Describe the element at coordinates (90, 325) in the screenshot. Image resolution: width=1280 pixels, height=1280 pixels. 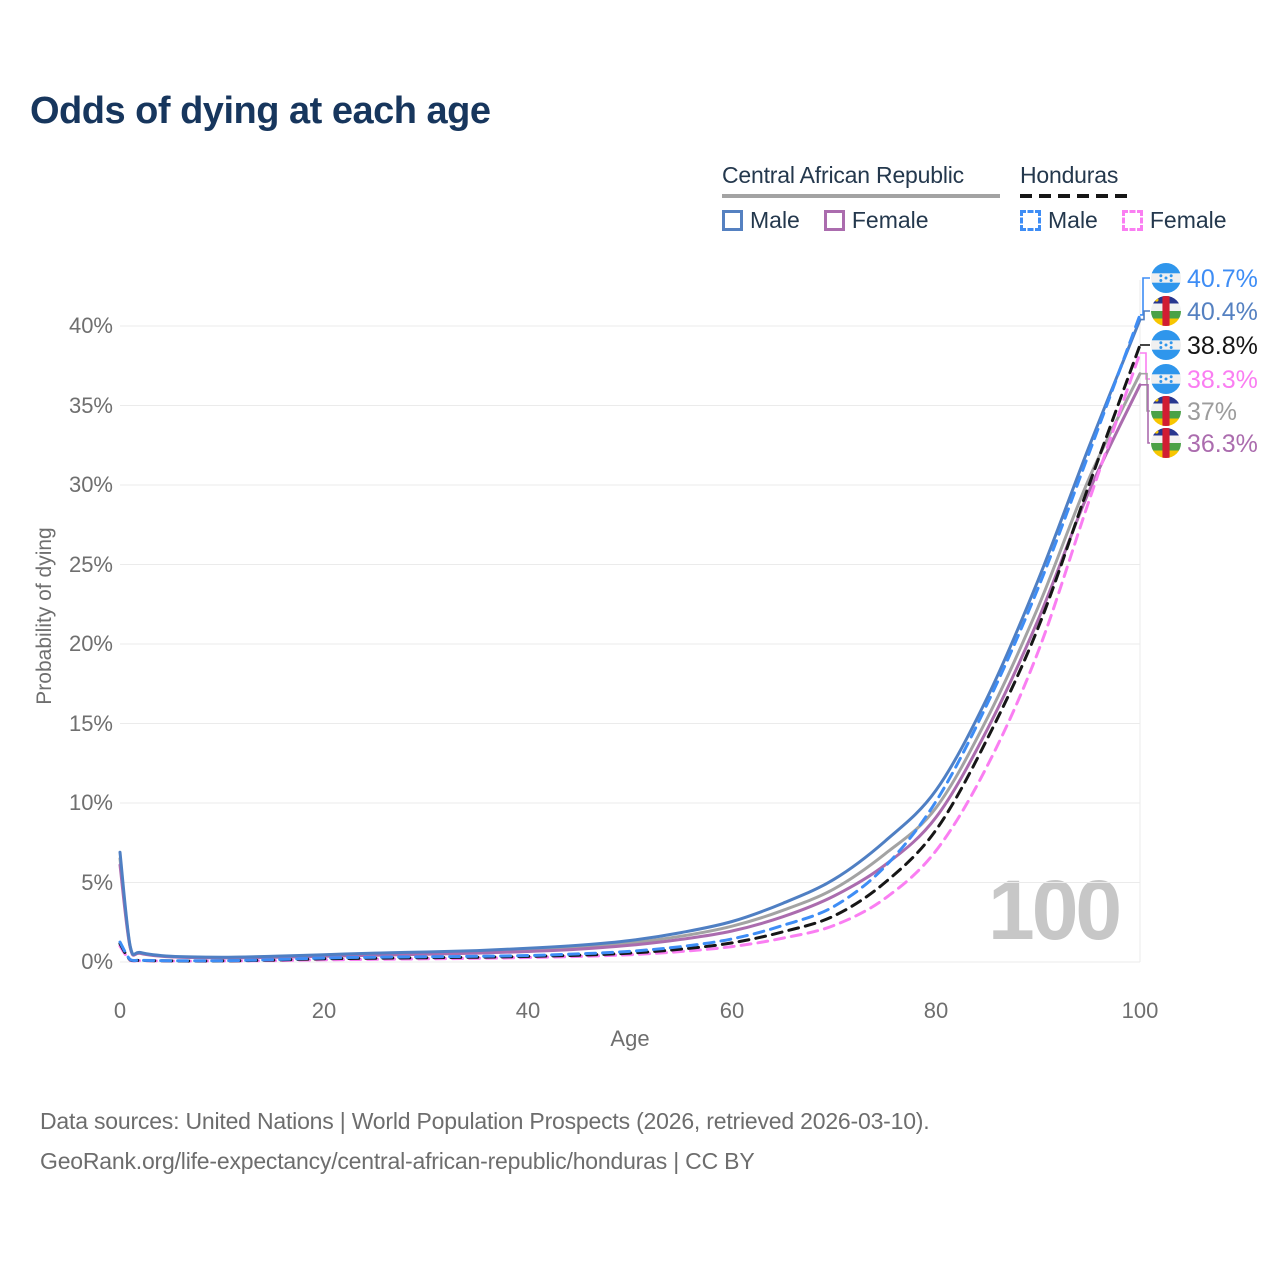
I see `y-tick-label: 40%` at that location.